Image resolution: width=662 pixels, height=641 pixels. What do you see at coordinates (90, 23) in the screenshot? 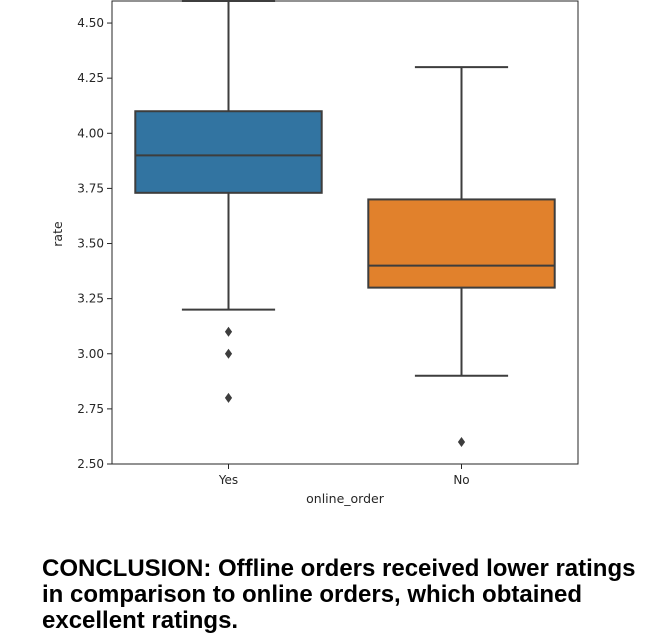
I see `y-tick-label: 4.50` at bounding box center [90, 23].